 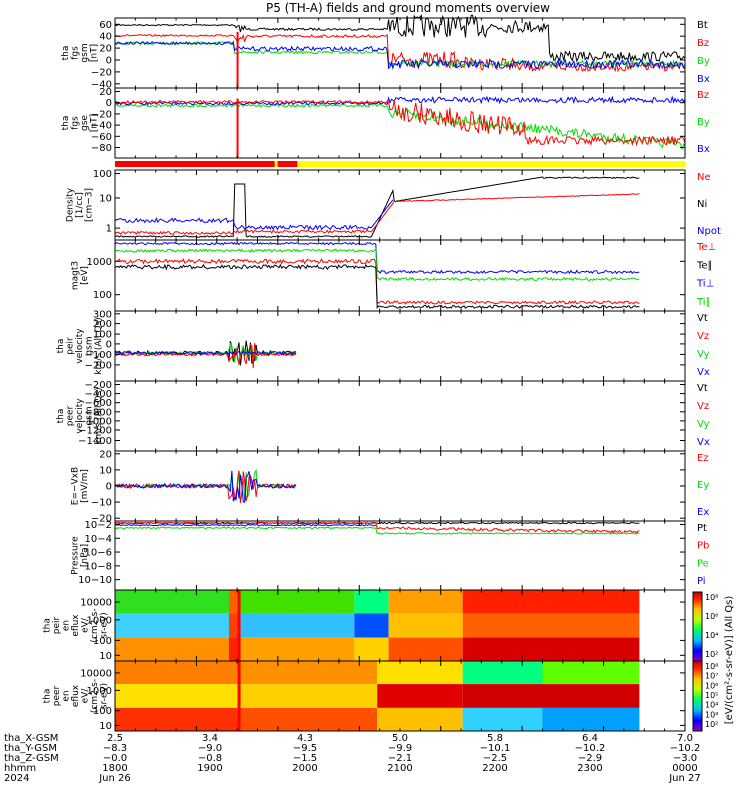 What do you see at coordinates (86, 696) in the screenshot?
I see `y-axis-label-line: eV/` at bounding box center [86, 696].